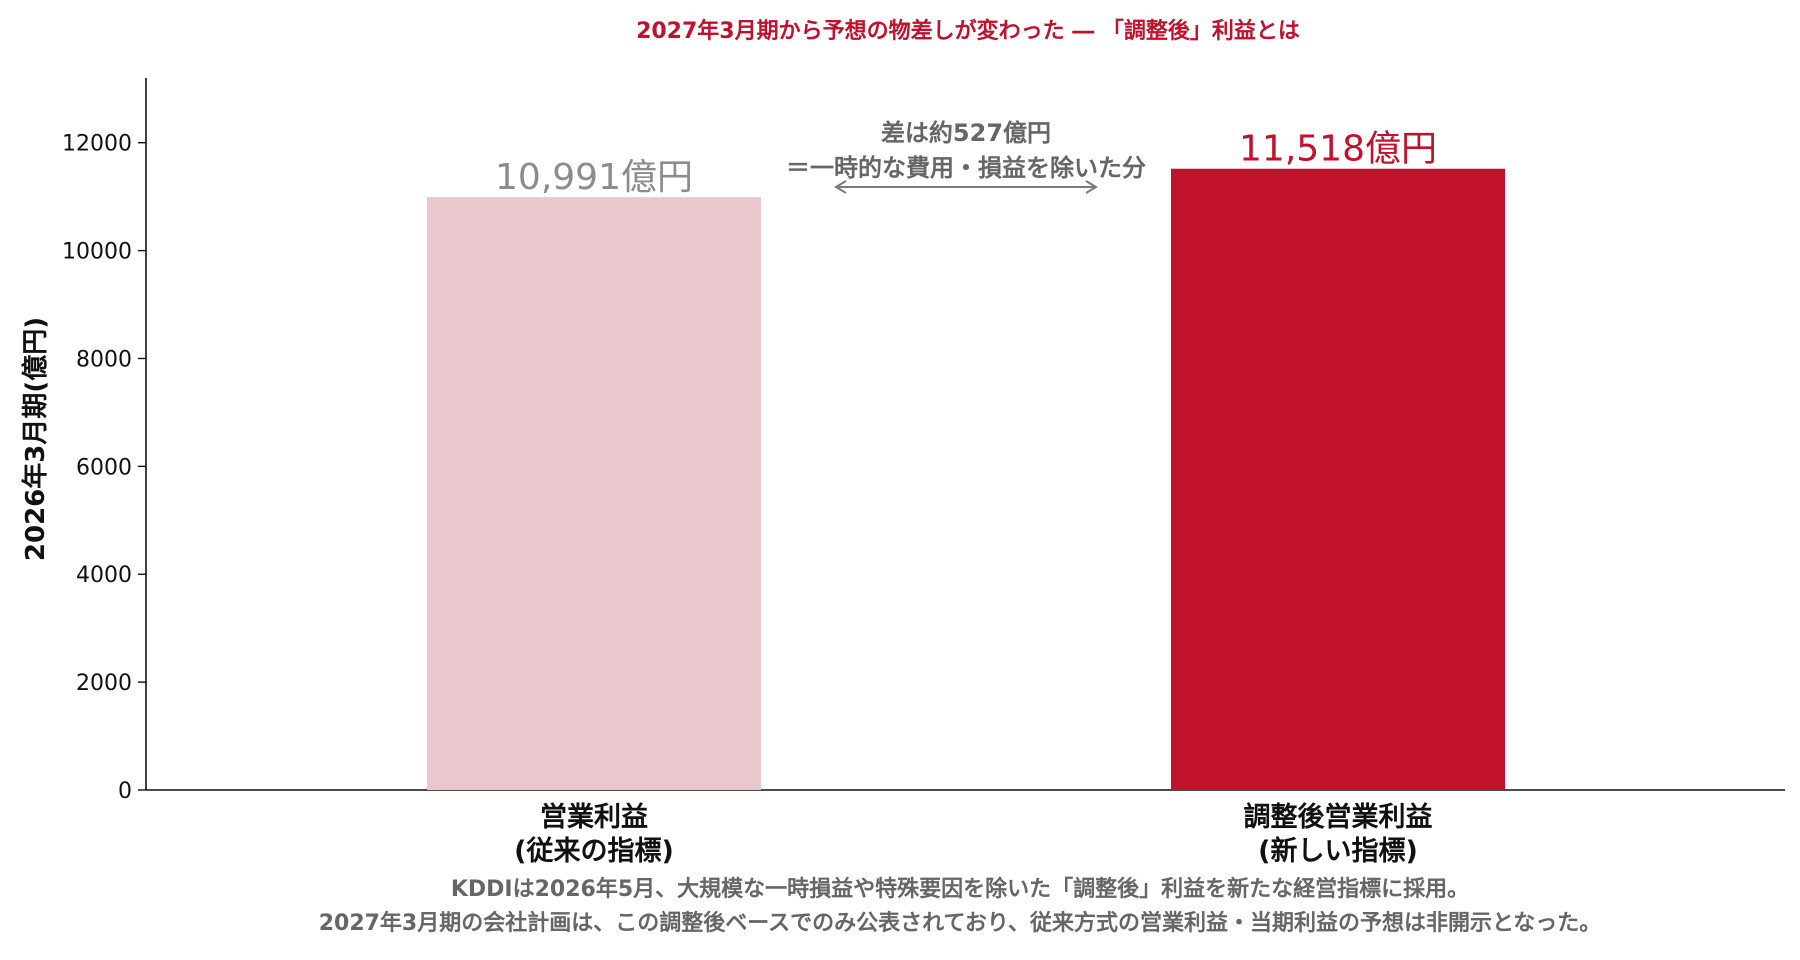  I want to click on y-tick-label: 8000, so click(104, 359).